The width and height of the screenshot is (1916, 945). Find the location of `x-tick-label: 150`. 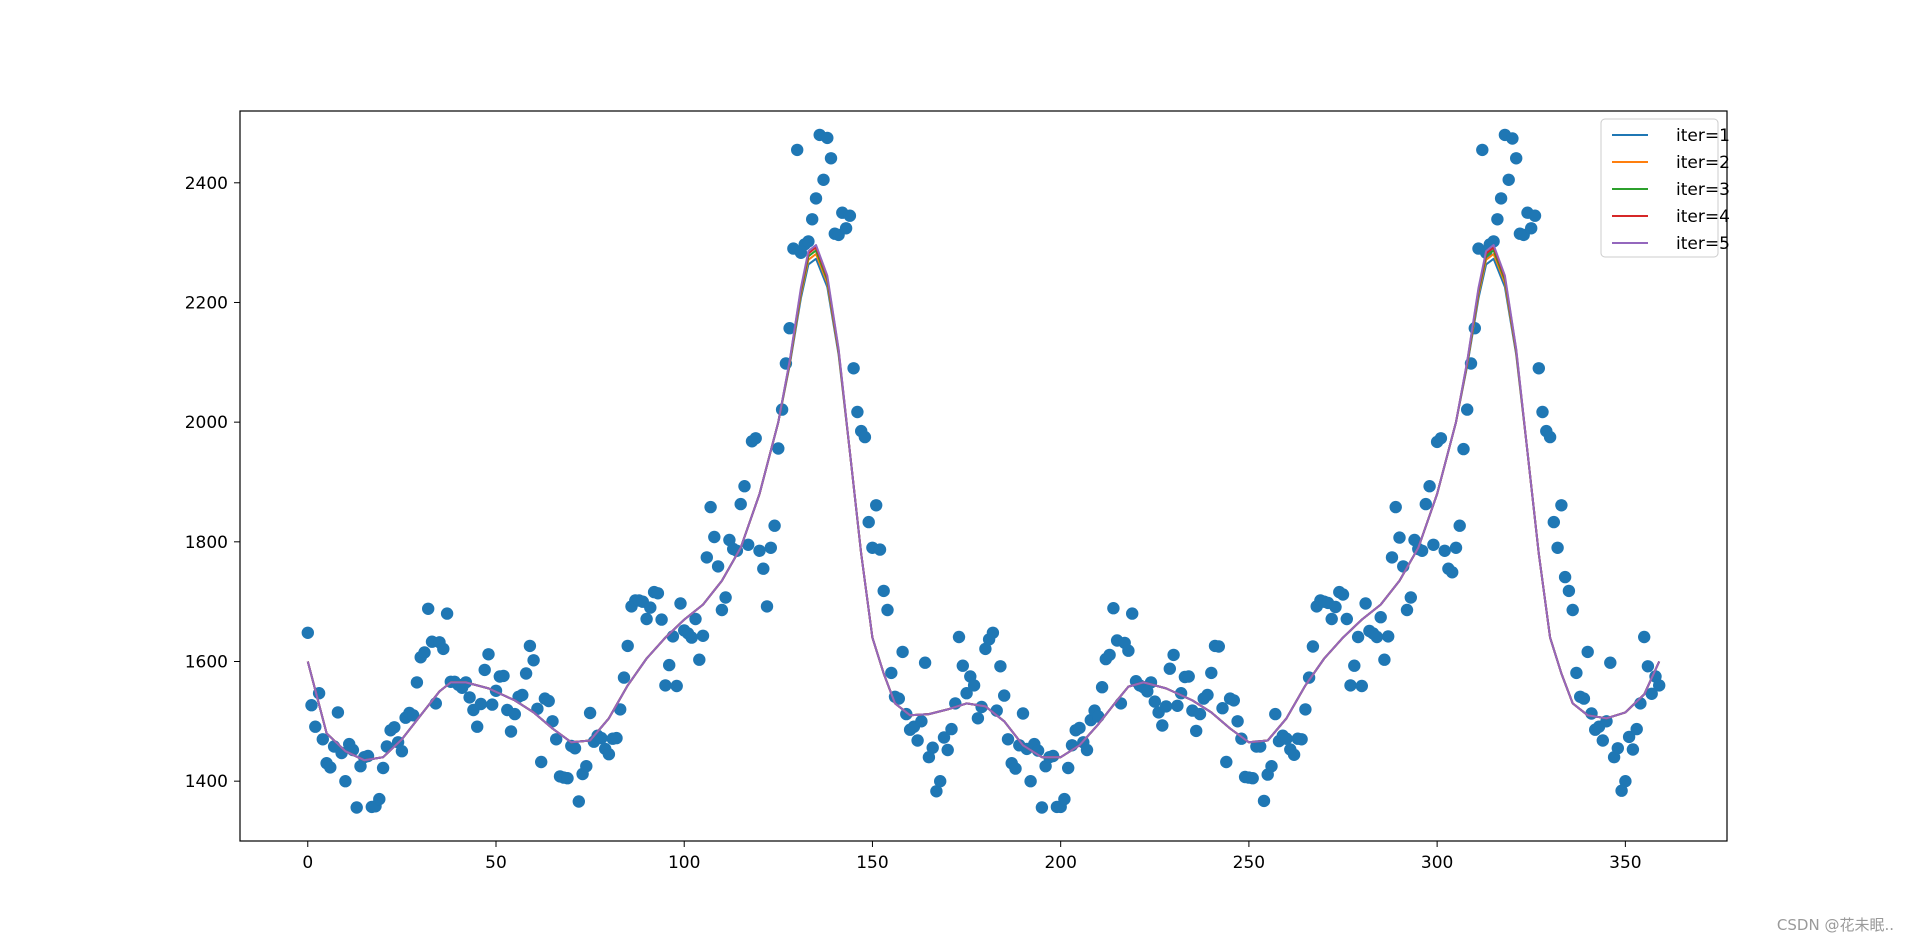

x-tick-label: 150 is located at coordinates (872, 863).